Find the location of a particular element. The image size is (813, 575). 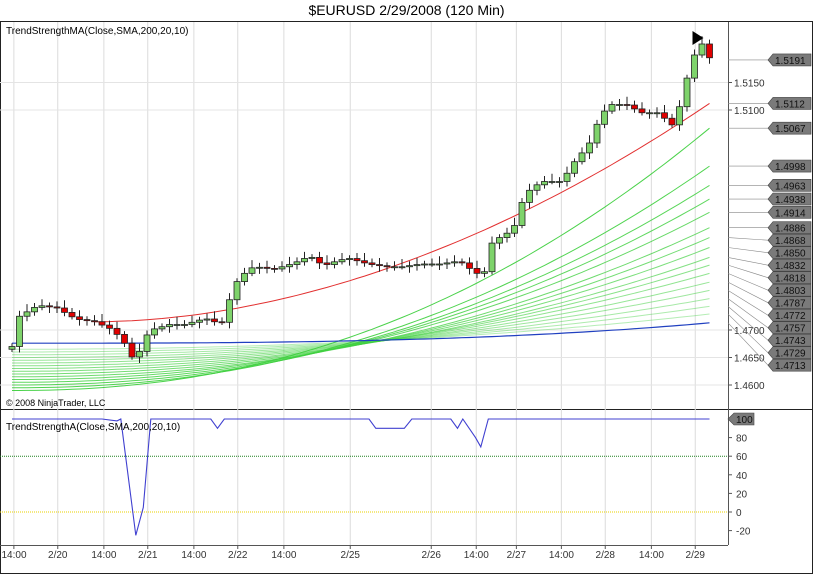

price-marker-label: 1.4938 is located at coordinates (790, 200).